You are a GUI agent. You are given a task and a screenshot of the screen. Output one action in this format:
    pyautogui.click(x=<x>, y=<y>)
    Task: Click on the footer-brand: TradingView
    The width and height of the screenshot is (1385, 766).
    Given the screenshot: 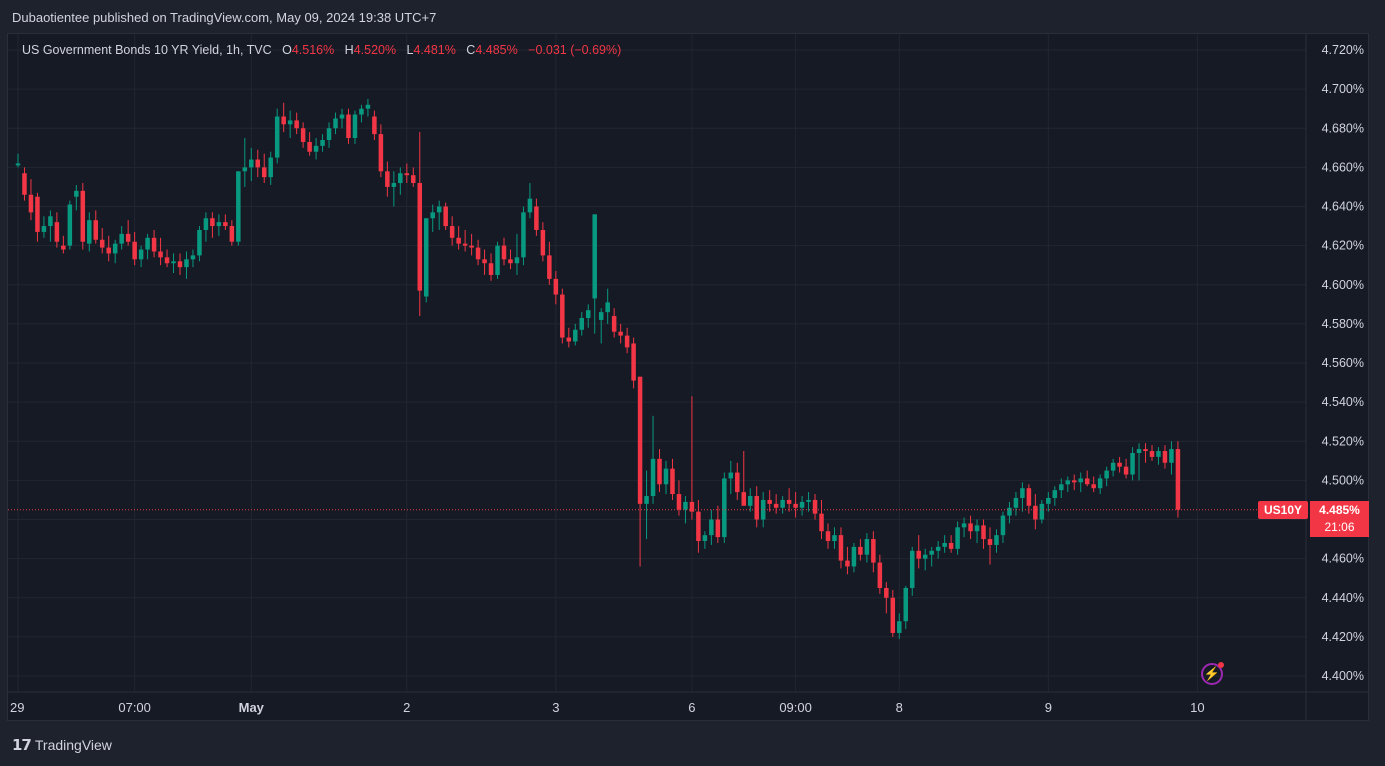 What is the action you would take?
    pyautogui.click(x=73, y=745)
    